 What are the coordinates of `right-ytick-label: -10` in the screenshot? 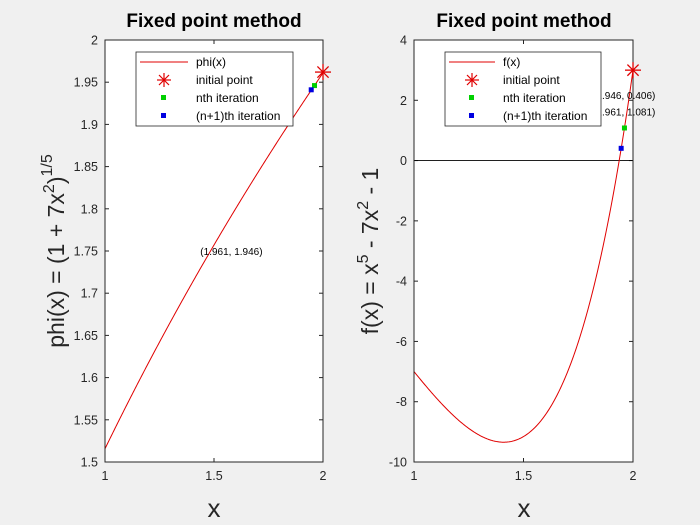 It's located at (398, 463).